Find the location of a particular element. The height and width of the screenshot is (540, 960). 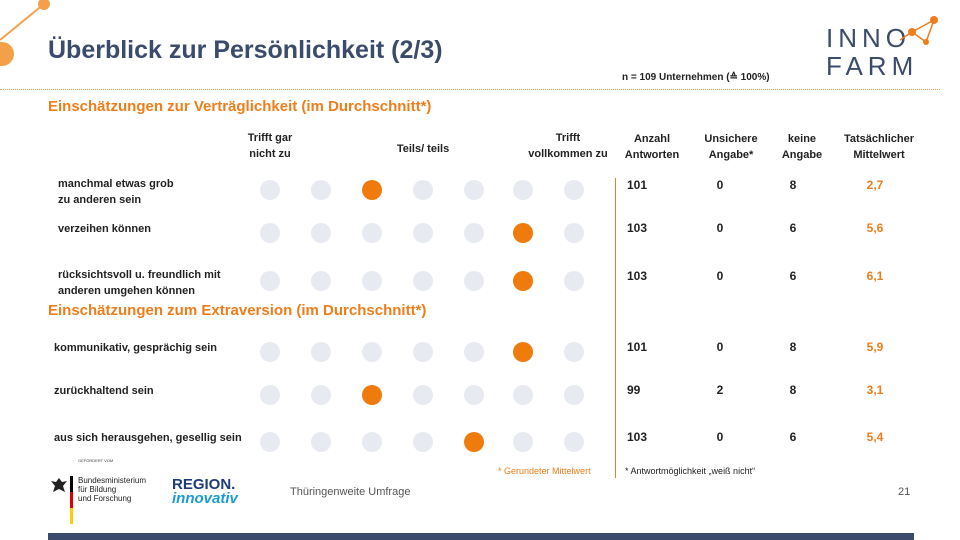

eagle-icon is located at coordinates (59, 485).